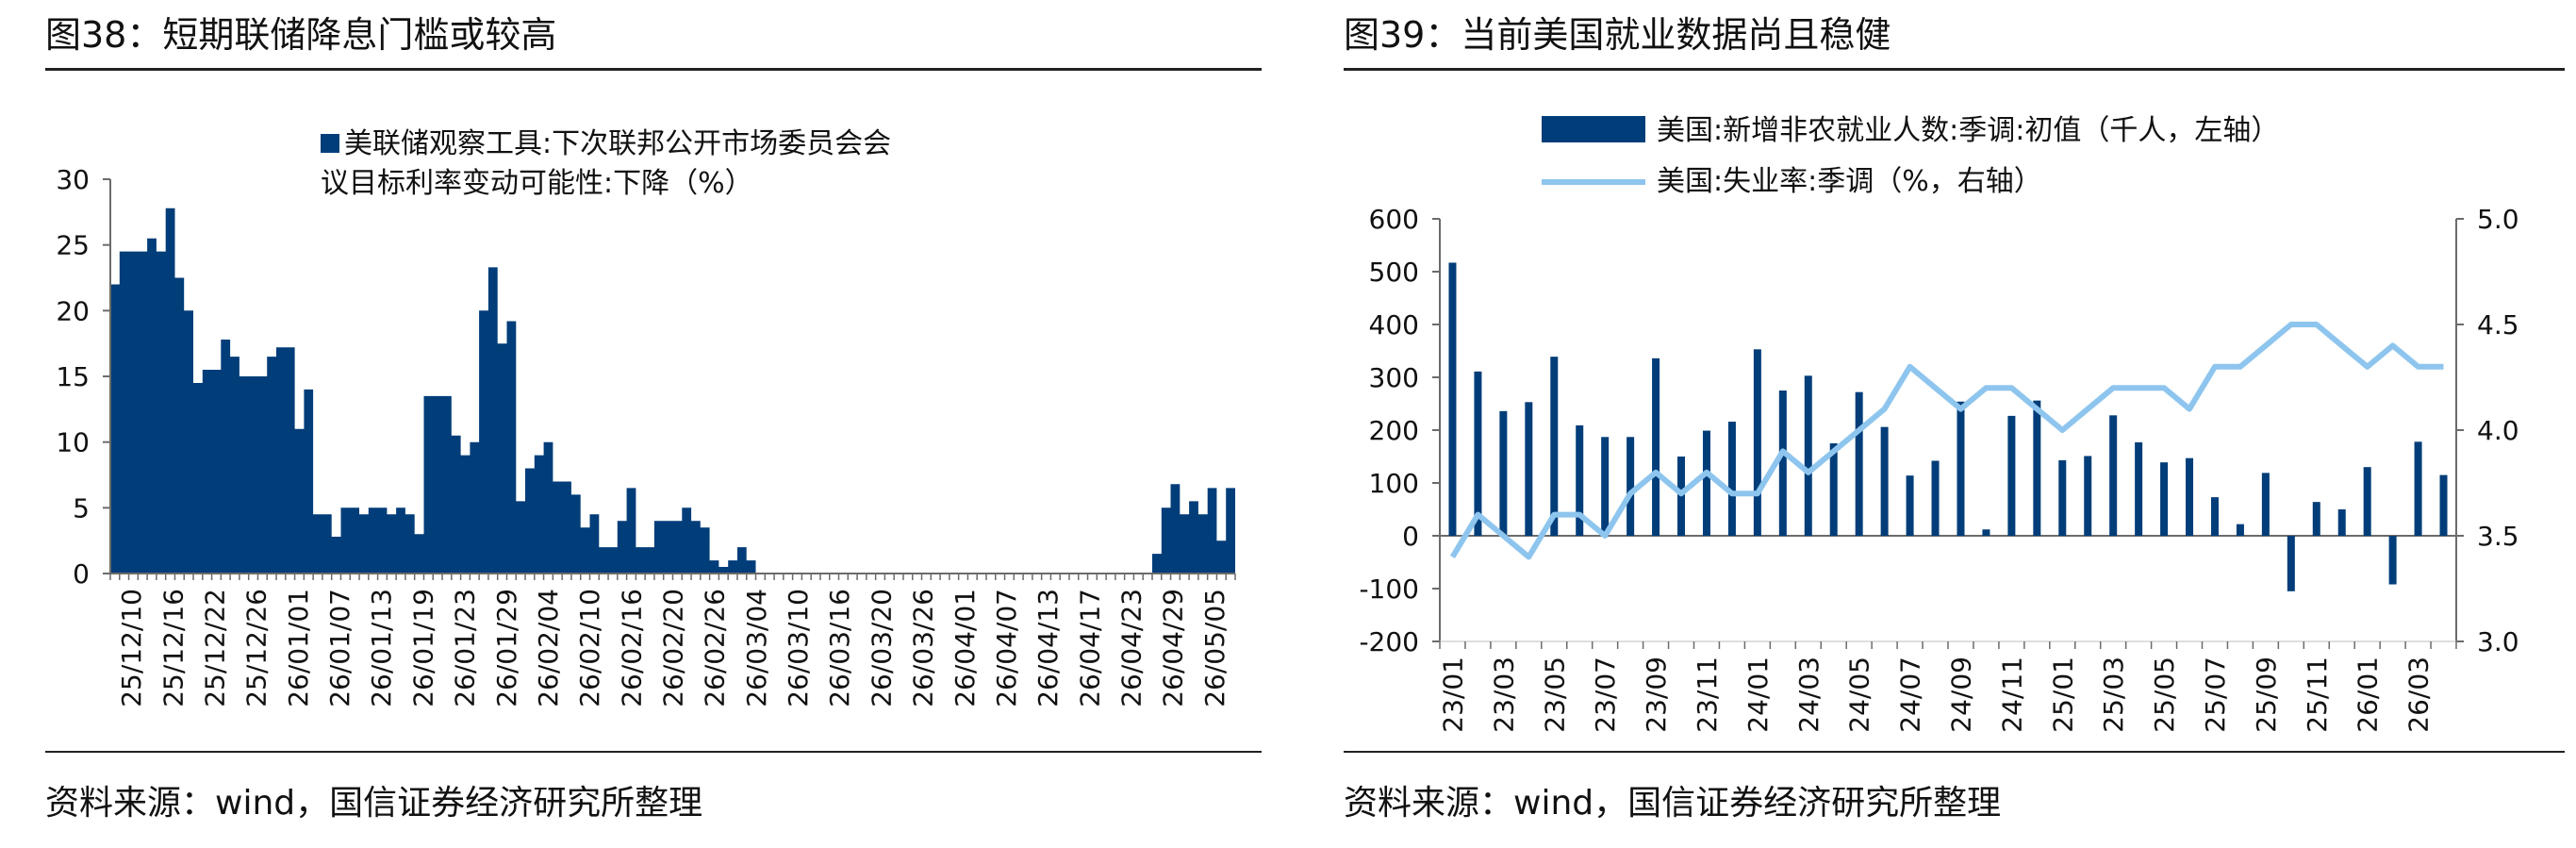 Image resolution: width=2576 pixels, height=848 pixels. Describe the element at coordinates (330, 143) in the screenshot. I see `legend-swatch` at that location.